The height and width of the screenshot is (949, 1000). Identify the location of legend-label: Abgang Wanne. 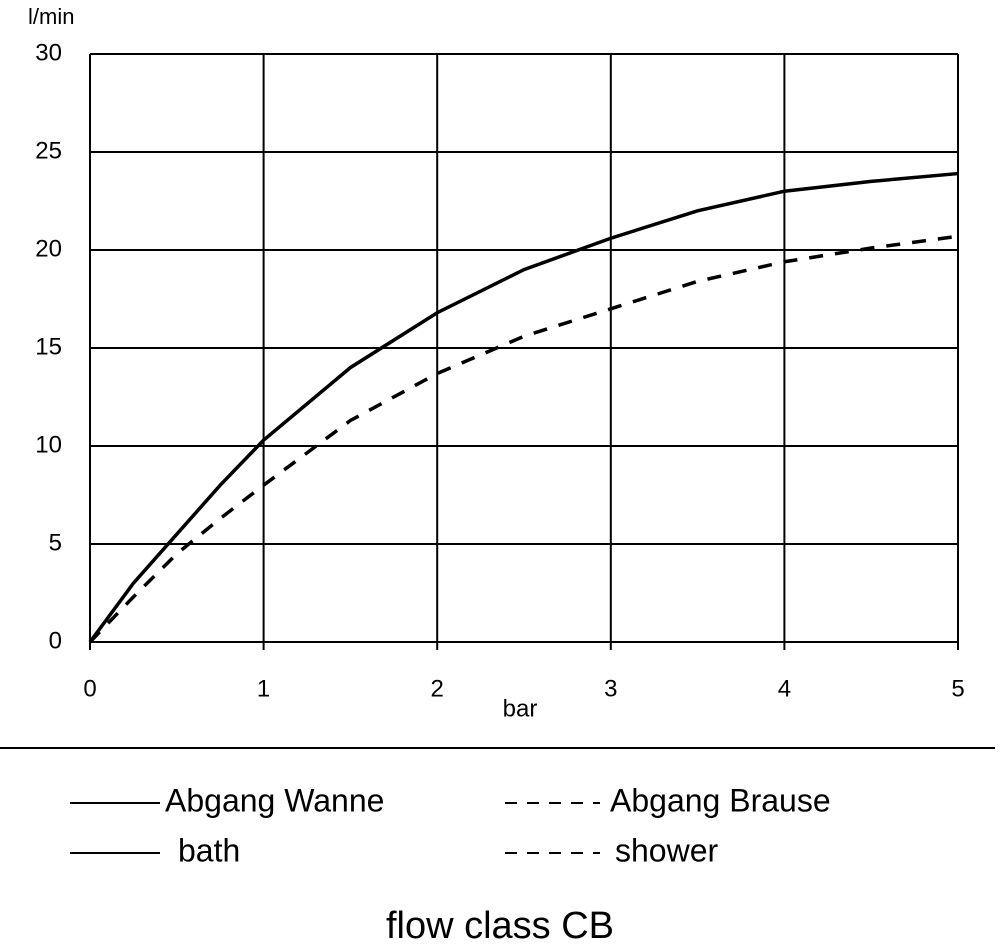
(274, 800).